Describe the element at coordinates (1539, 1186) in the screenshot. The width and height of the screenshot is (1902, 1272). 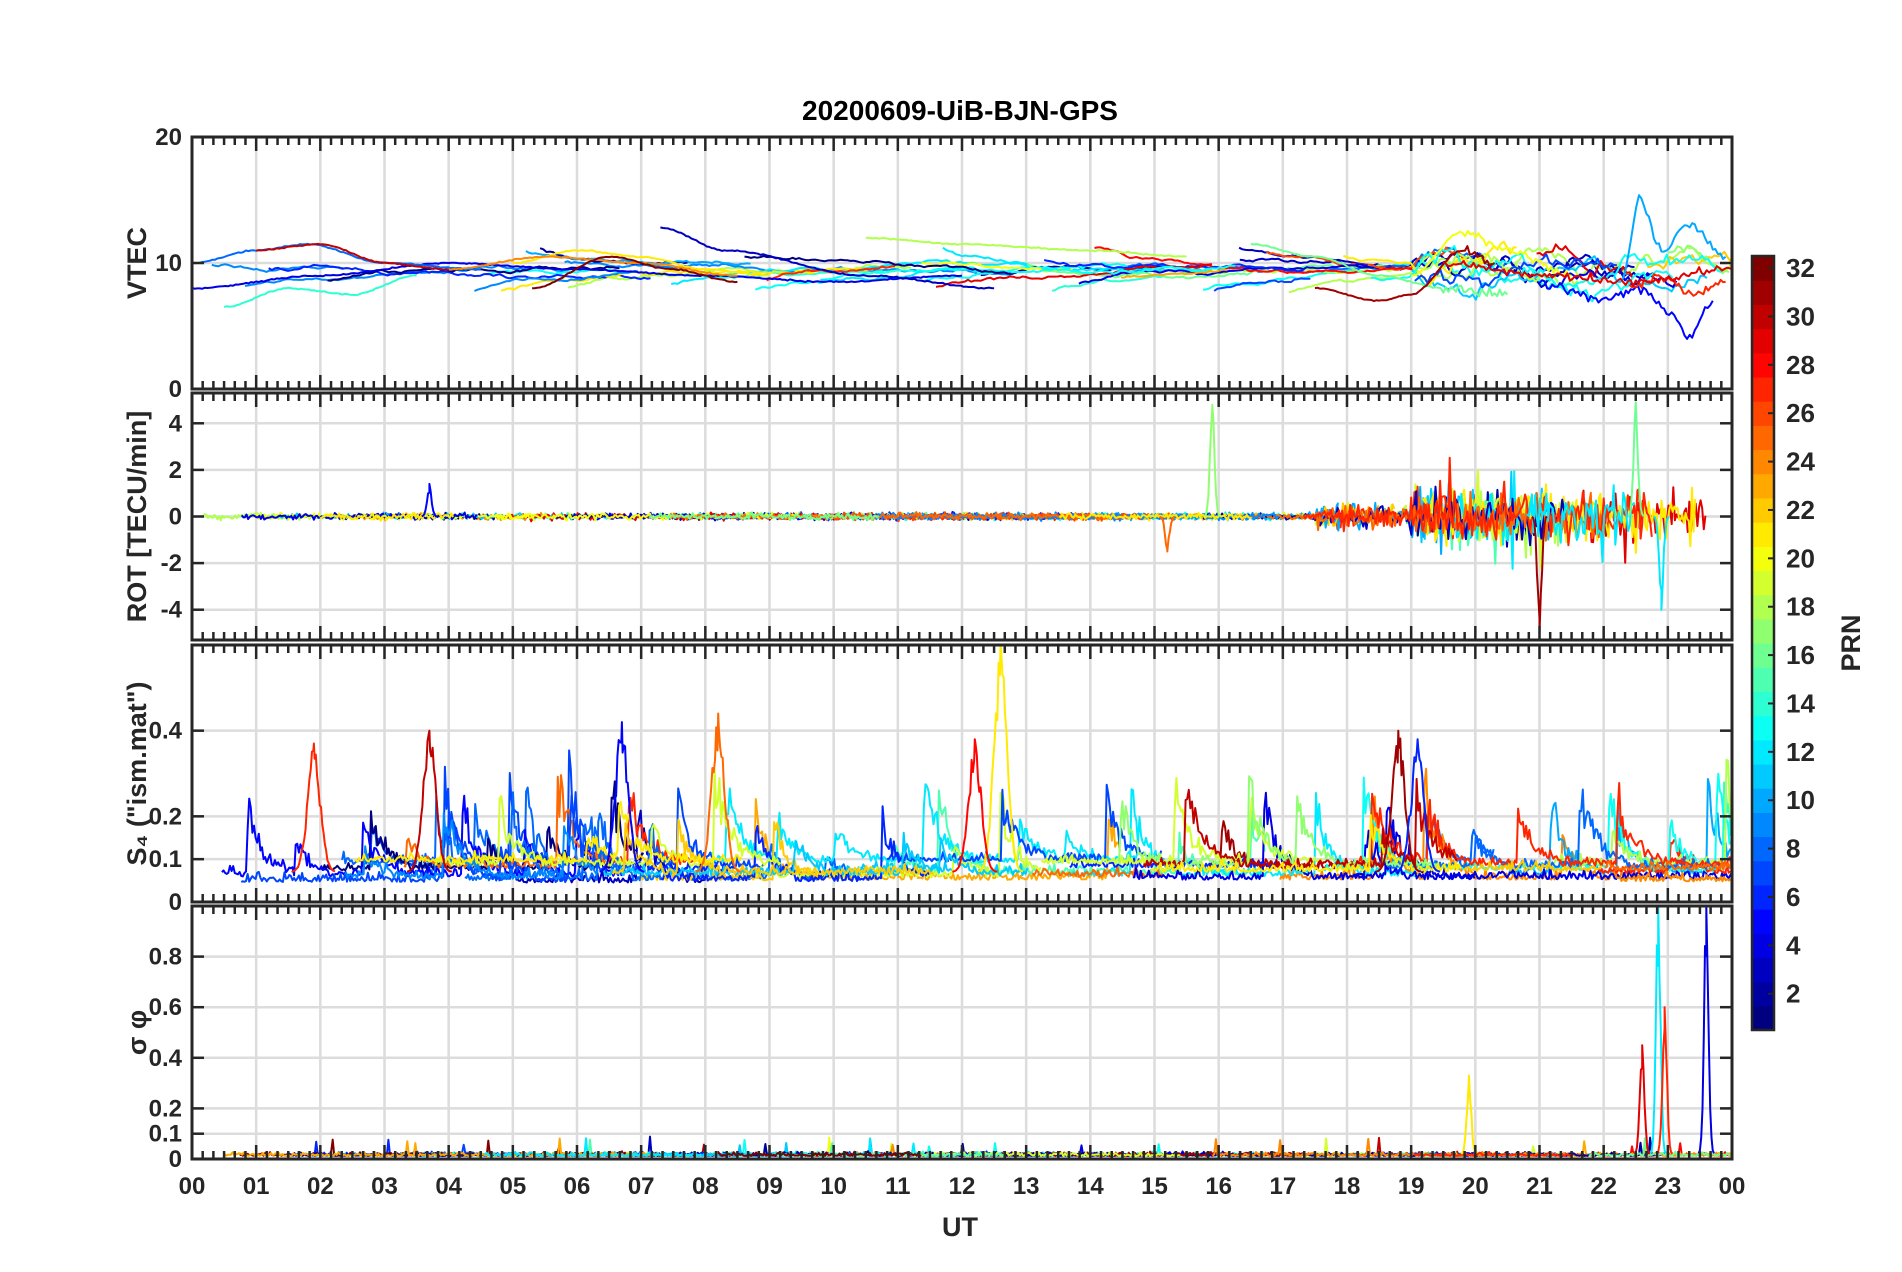
I see `x-tick-label: 21` at that location.